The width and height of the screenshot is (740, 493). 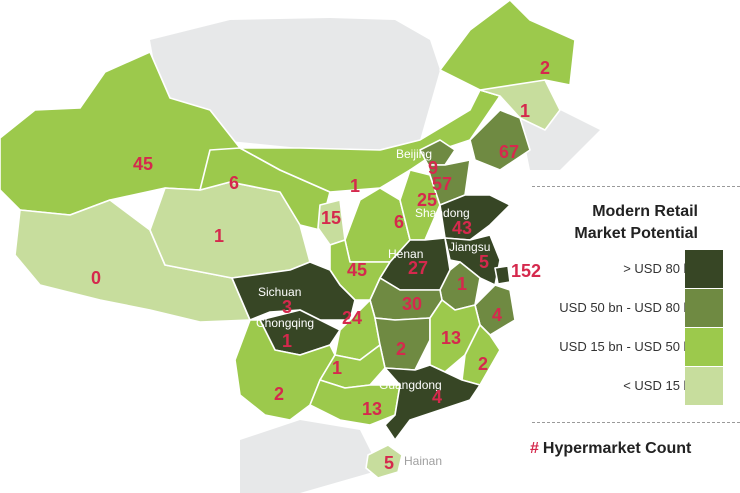 I want to click on legend-title-line2: Market Potential, so click(x=636, y=233).